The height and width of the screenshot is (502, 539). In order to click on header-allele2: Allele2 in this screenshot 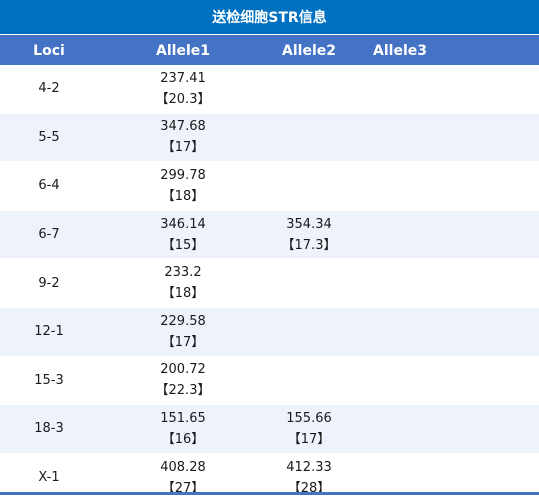, I will do `click(309, 50)`.